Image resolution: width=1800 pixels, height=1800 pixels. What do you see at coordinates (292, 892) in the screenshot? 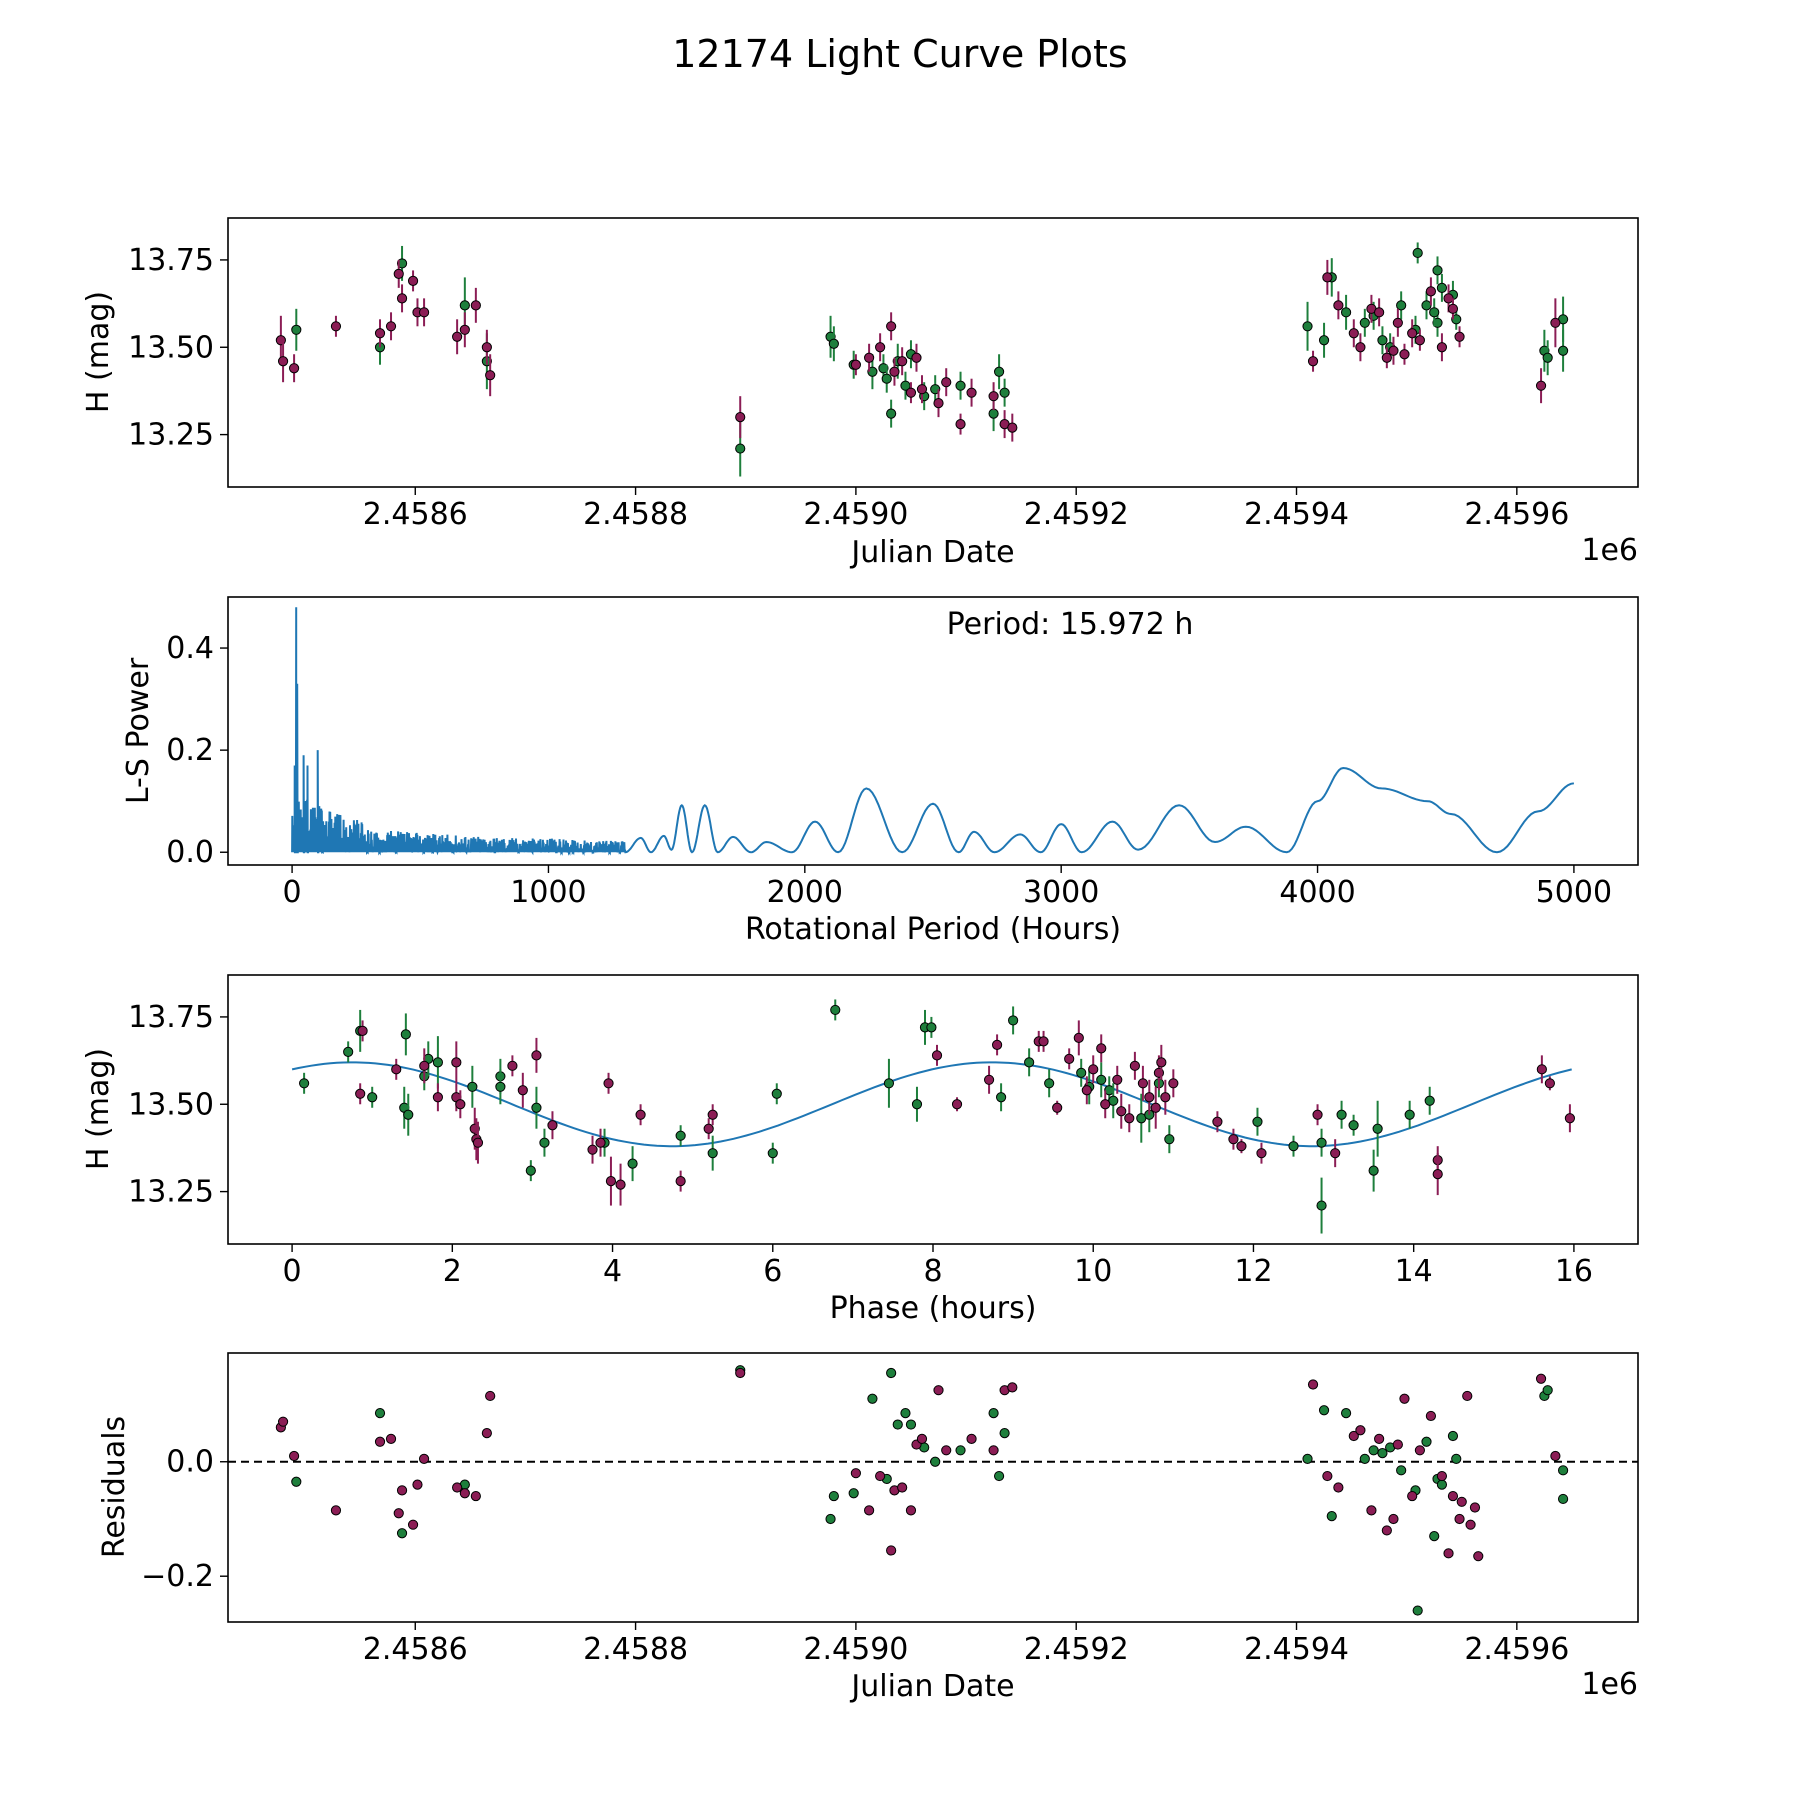
I see `x-tick-label: 0` at bounding box center [292, 892].